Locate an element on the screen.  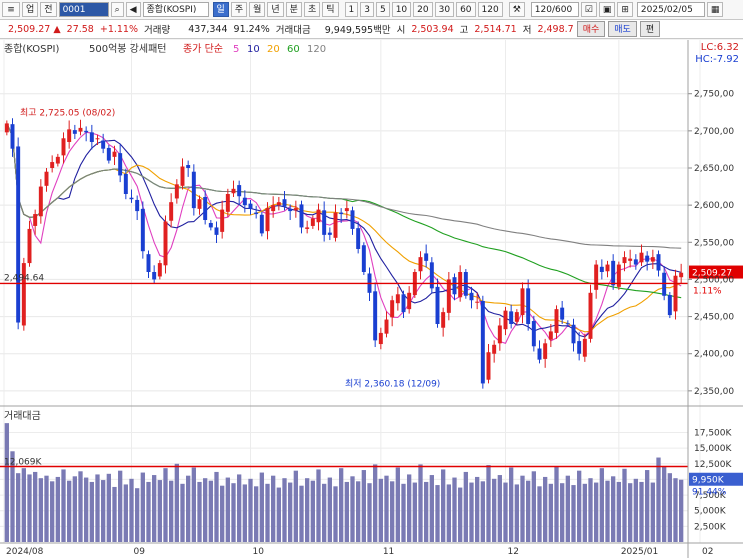
search-icon: ⌕ is located at coordinates (117, 9).